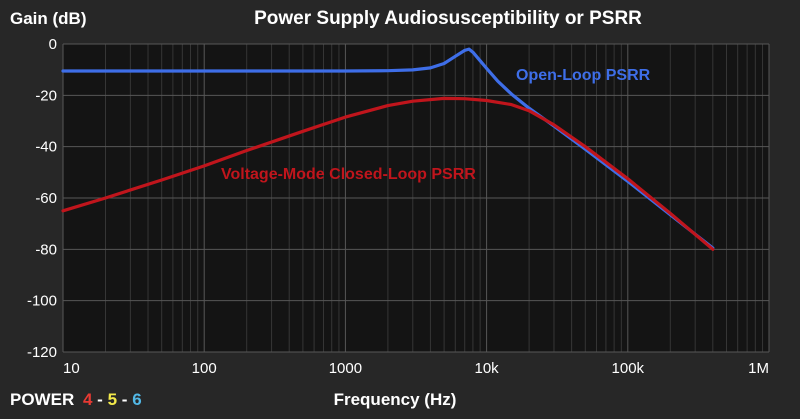  I want to click on y-axis-label: Gain (dB), so click(48, 18).